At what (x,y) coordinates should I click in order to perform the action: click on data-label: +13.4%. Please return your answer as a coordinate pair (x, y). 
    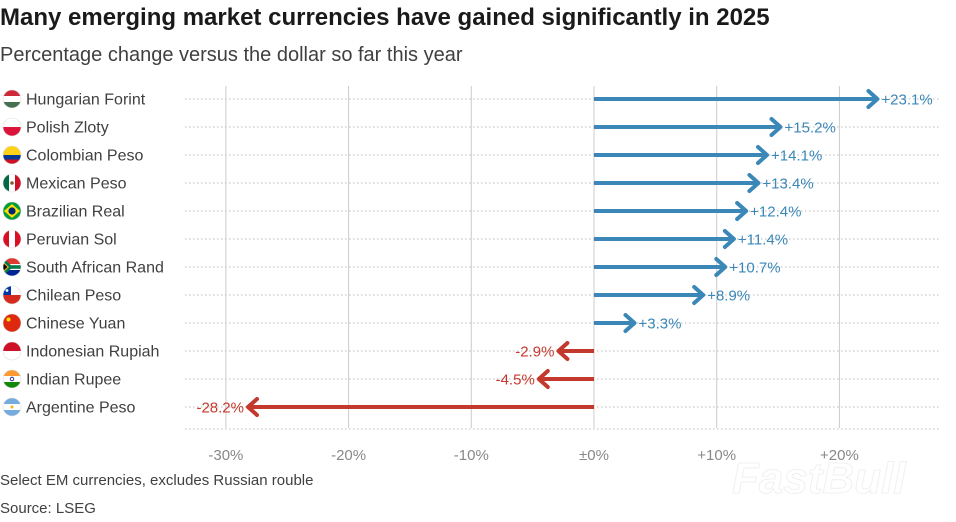
    Looking at the image, I should click on (787, 184).